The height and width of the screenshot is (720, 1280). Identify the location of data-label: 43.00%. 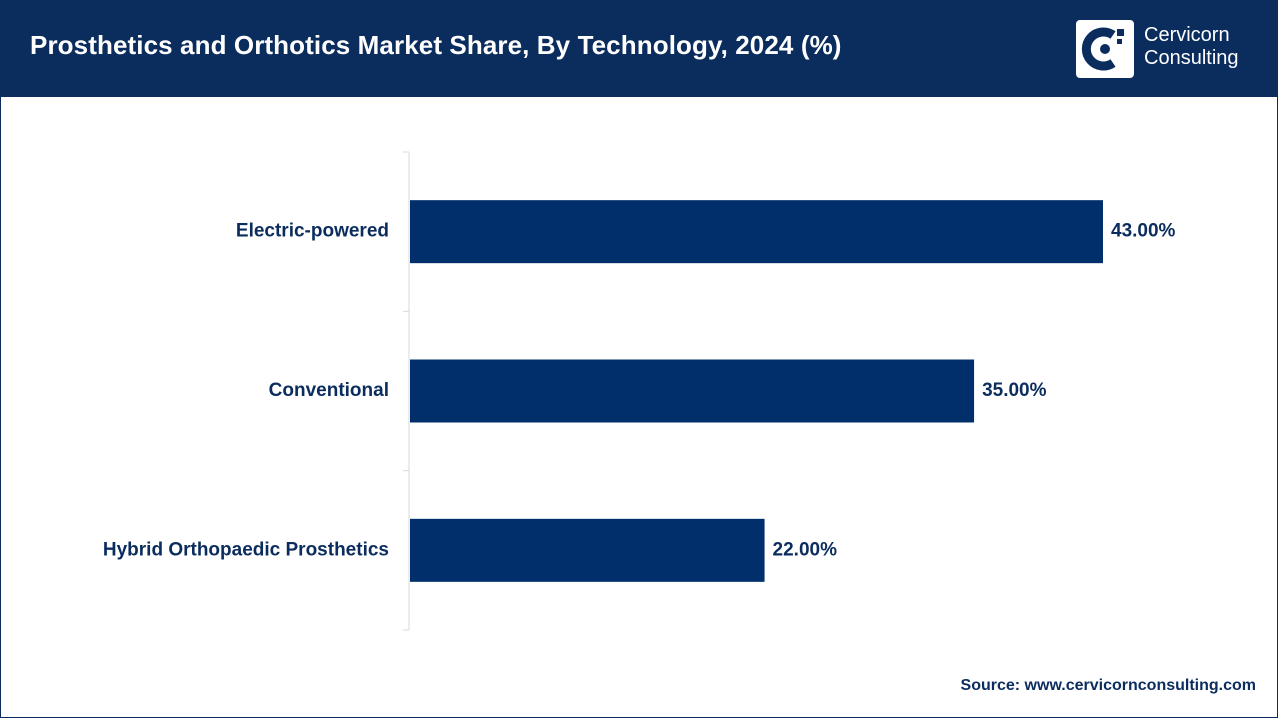
(1143, 231).